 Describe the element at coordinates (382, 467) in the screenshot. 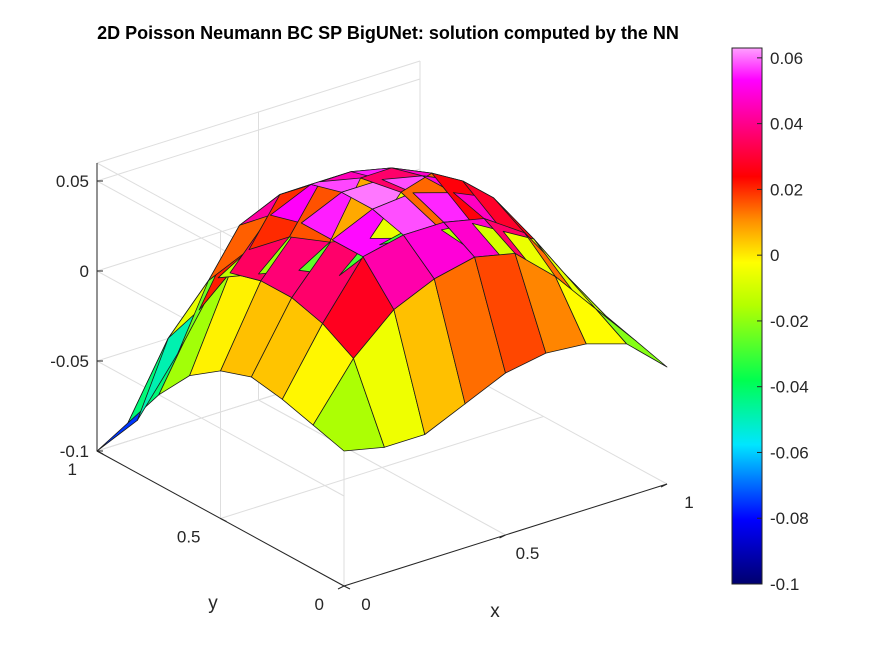

I see `grid-line-y-floor` at that location.